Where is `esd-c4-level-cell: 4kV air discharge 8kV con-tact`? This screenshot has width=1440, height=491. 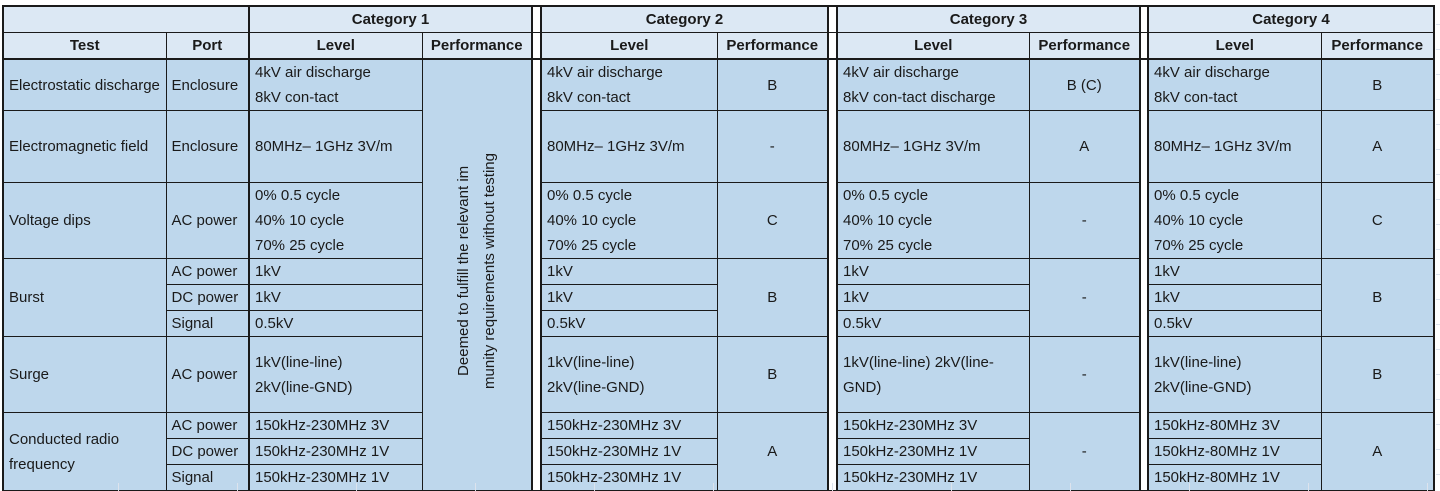 esd-c4-level-cell: 4kV air discharge 8kV con-tact is located at coordinates (1234, 84).